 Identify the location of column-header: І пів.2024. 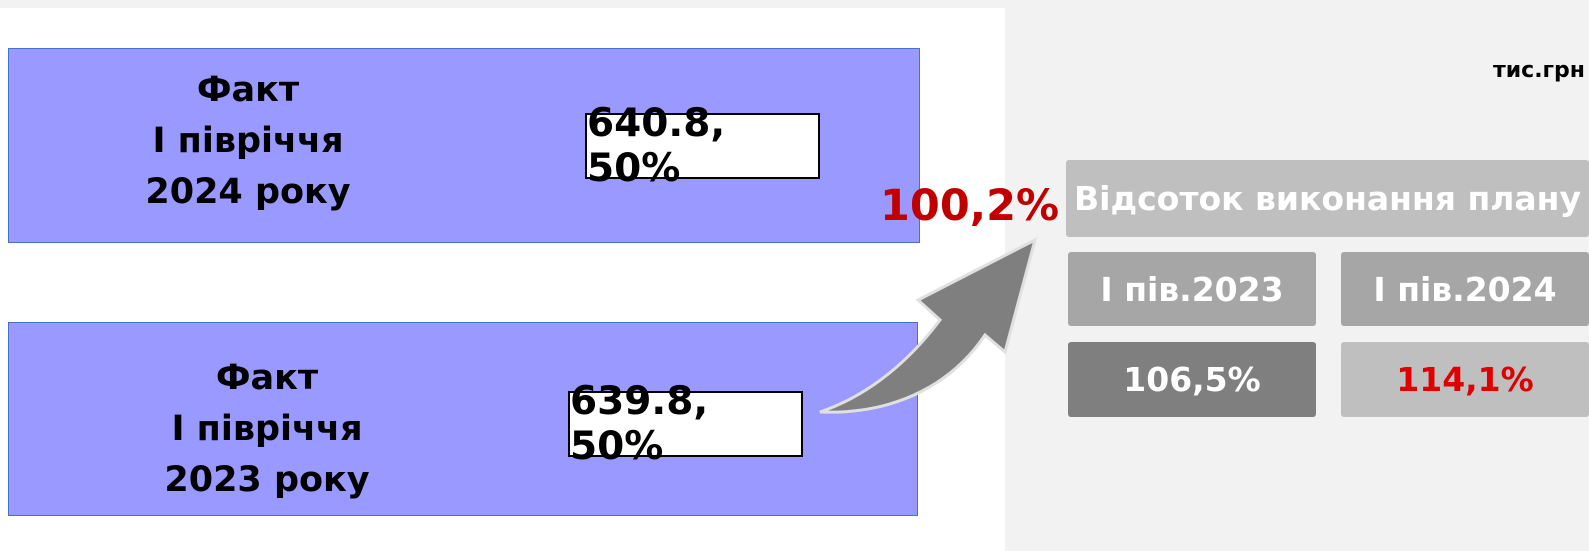
(1465, 289).